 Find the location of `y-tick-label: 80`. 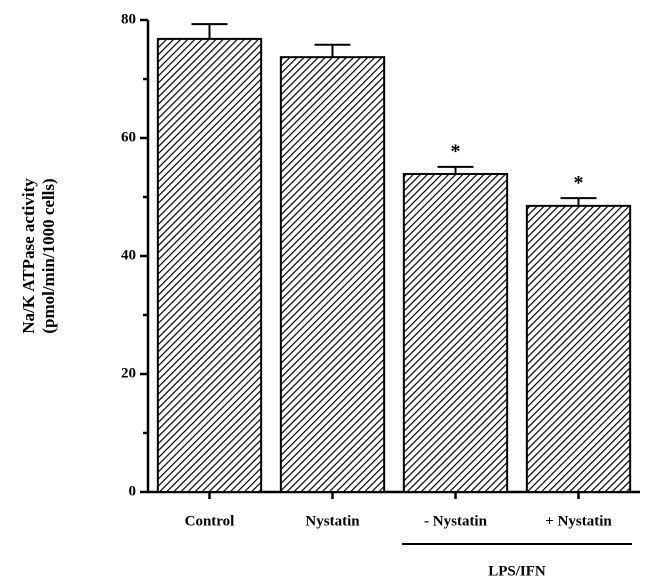

y-tick-label: 80 is located at coordinates (128, 19).